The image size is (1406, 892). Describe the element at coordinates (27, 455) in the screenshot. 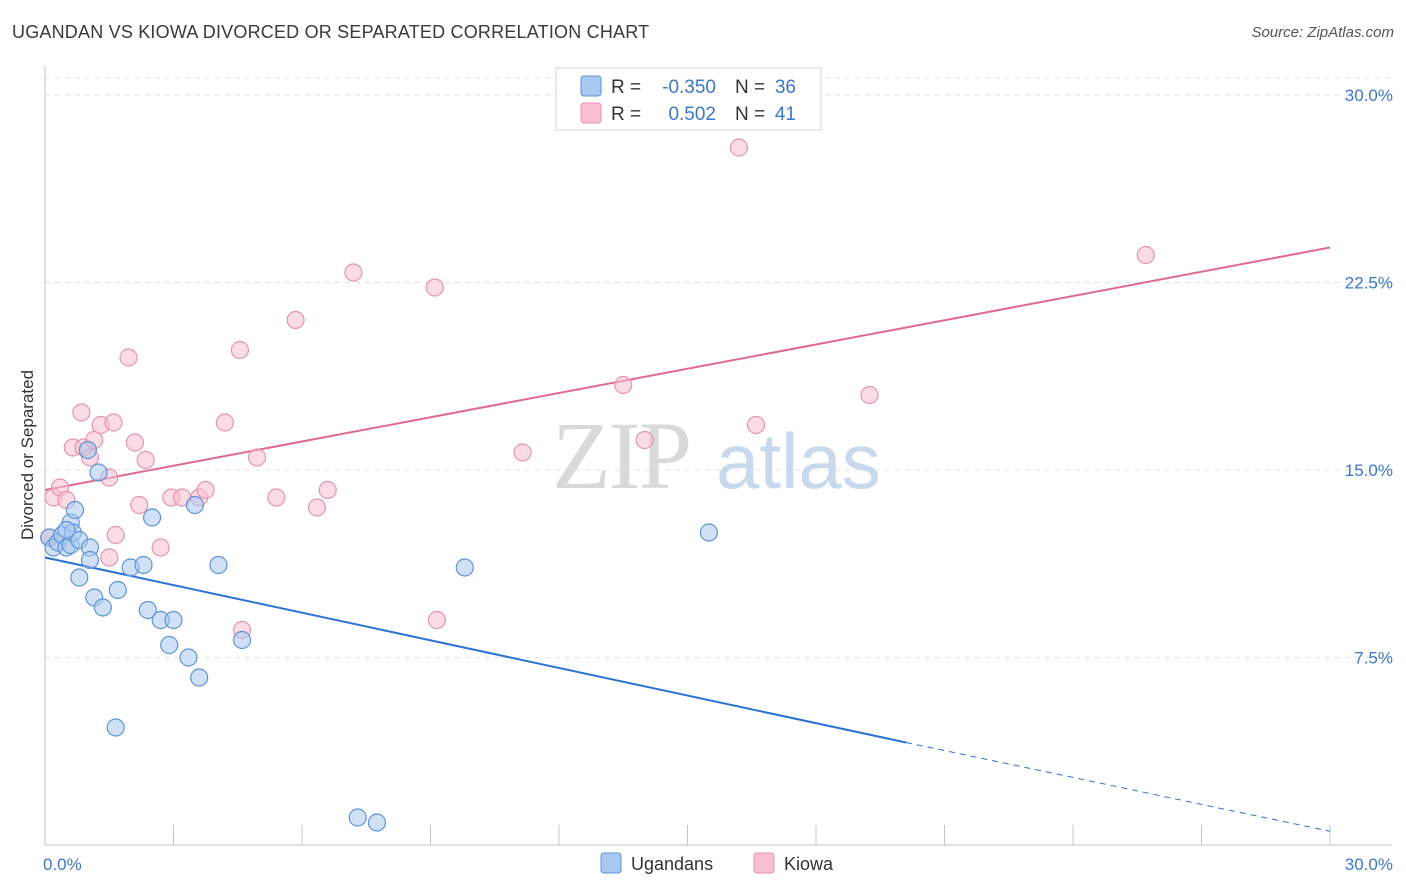

I see `y-axis-label: Divorced or Separated` at that location.